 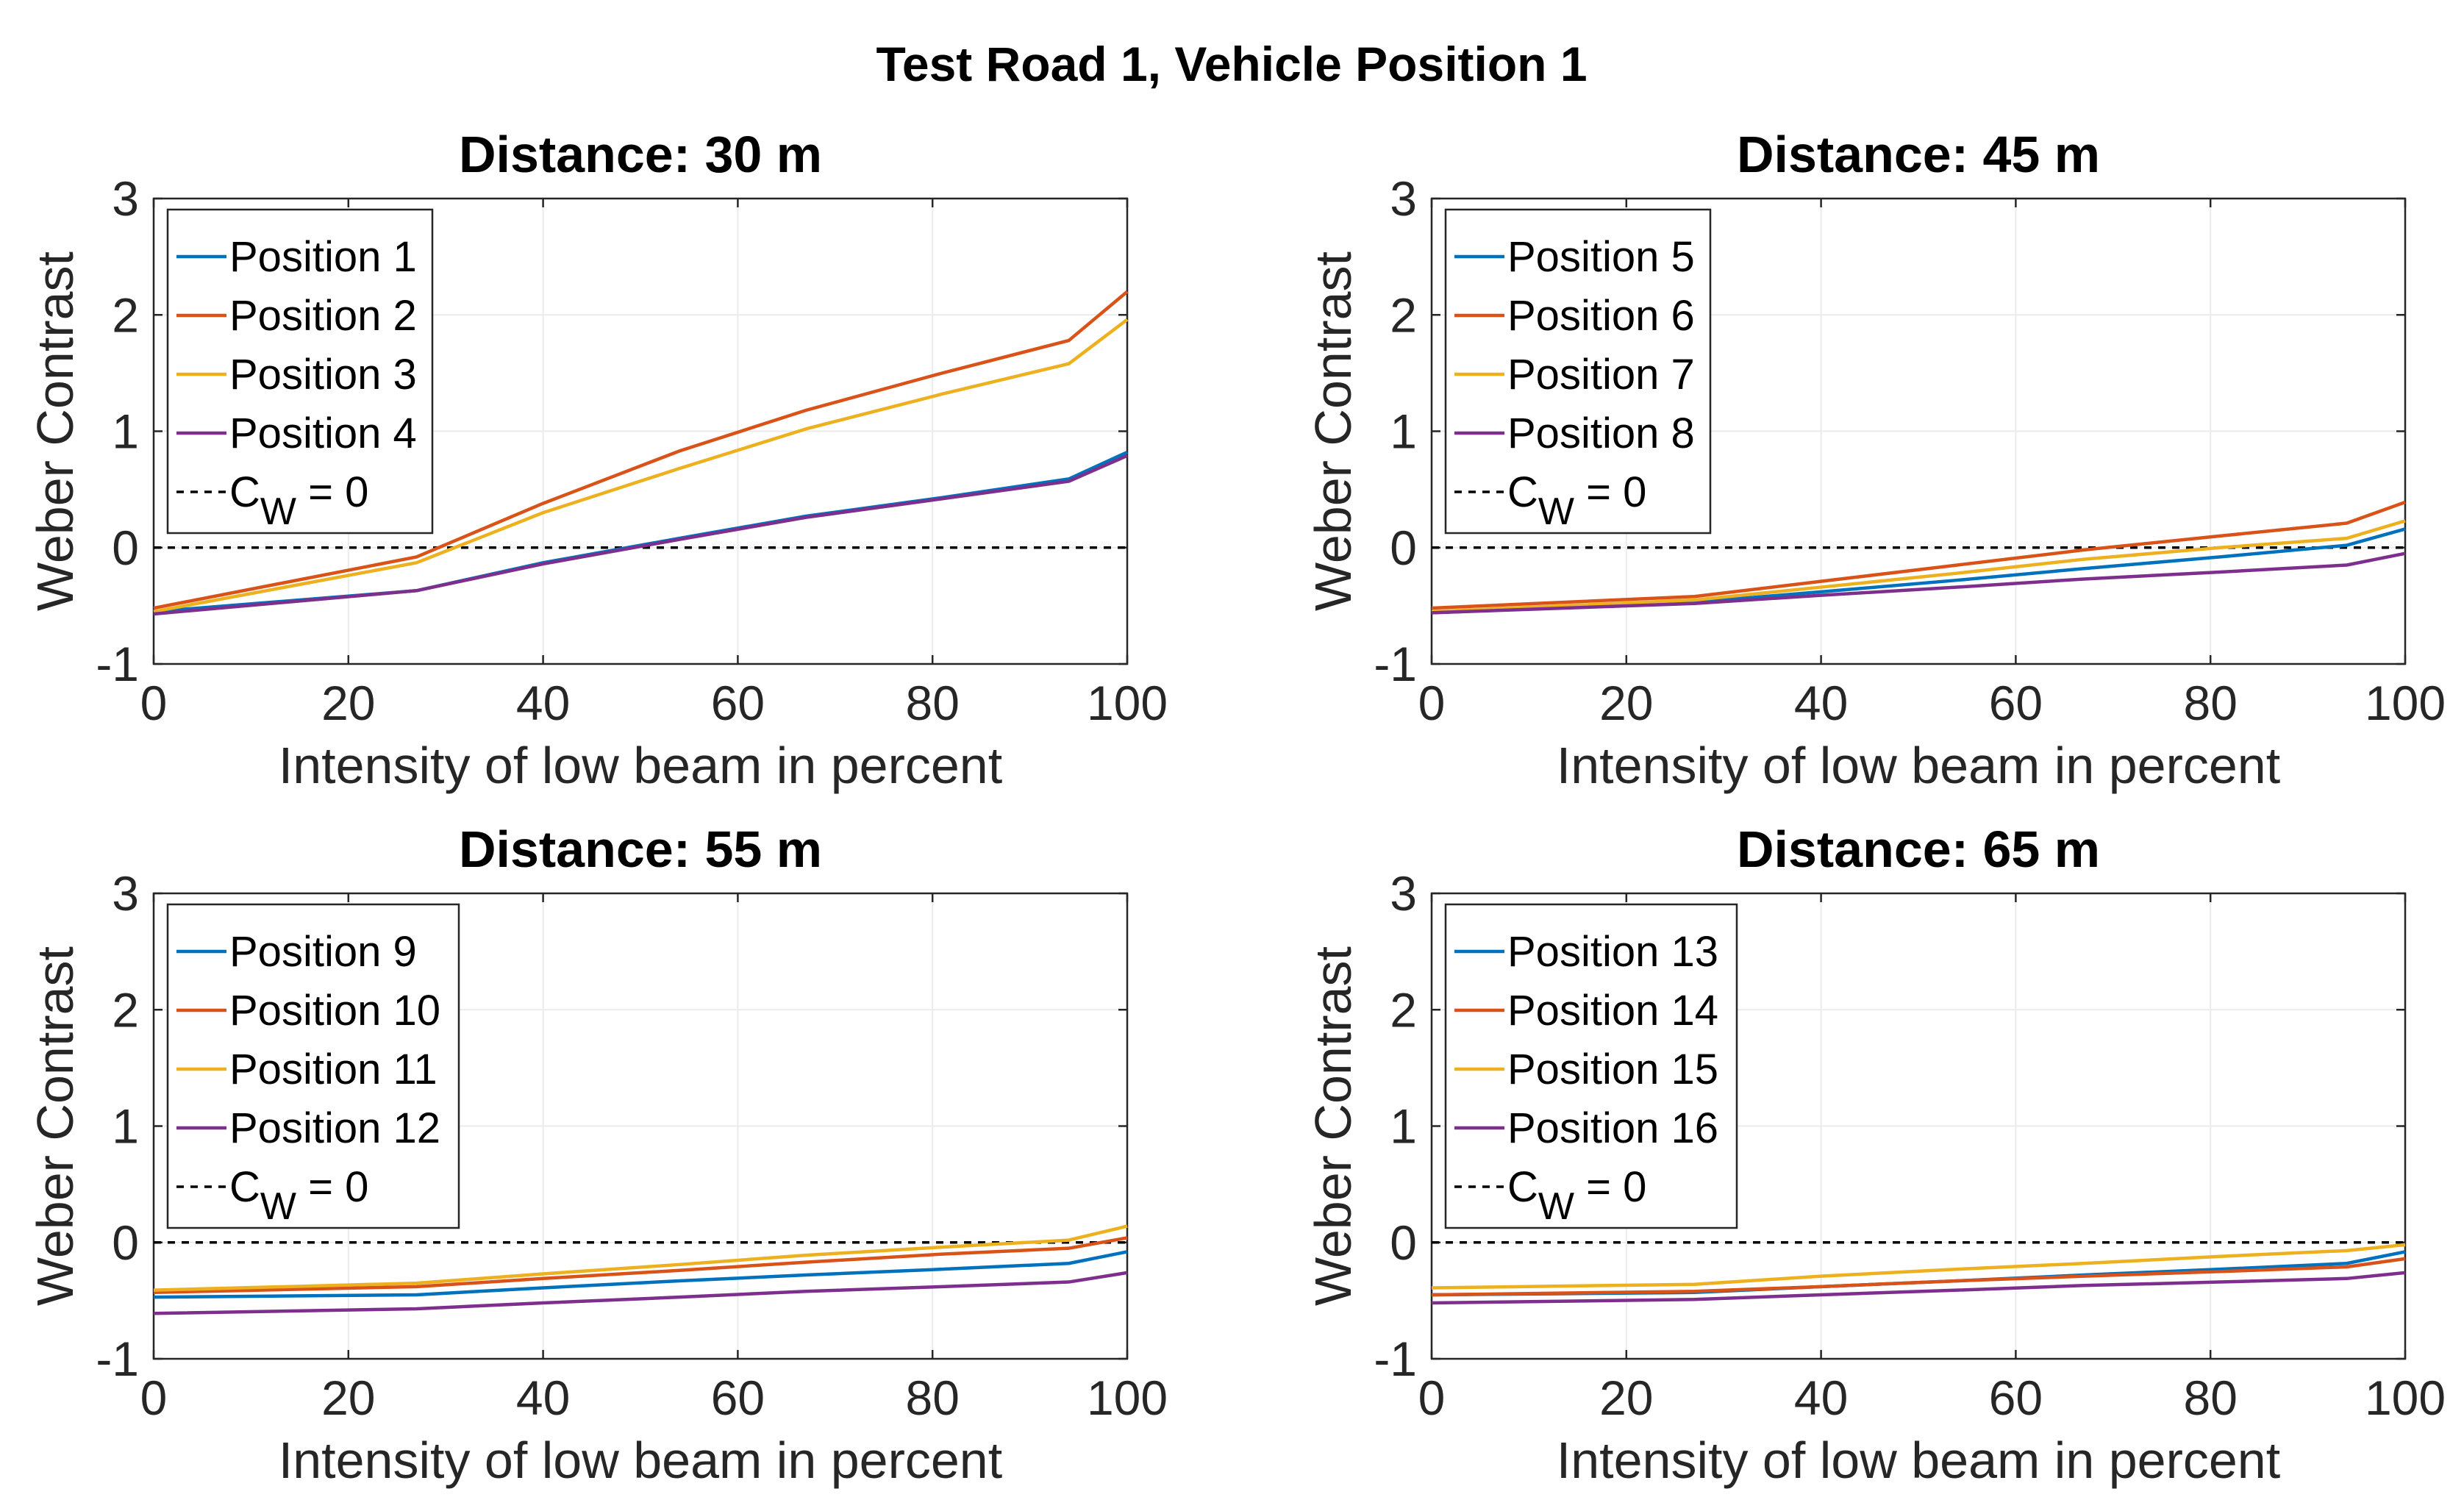 I want to click on legend-label: Position 9, so click(x=323, y=952).